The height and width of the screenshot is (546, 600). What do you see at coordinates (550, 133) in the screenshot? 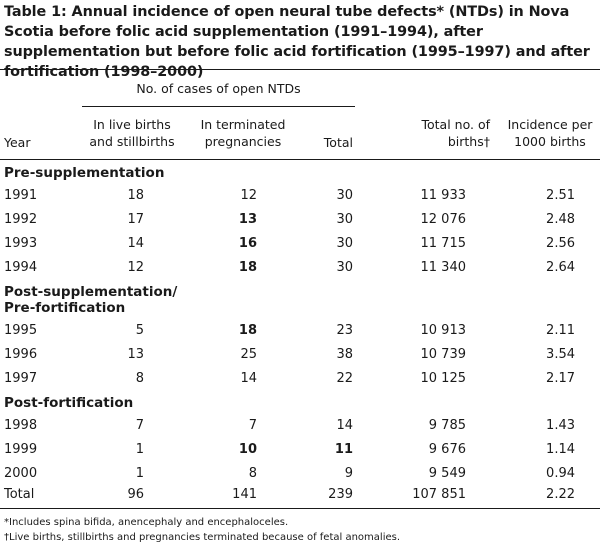
I see `header-incidence: Incidence per 1000 births` at bounding box center [550, 133].